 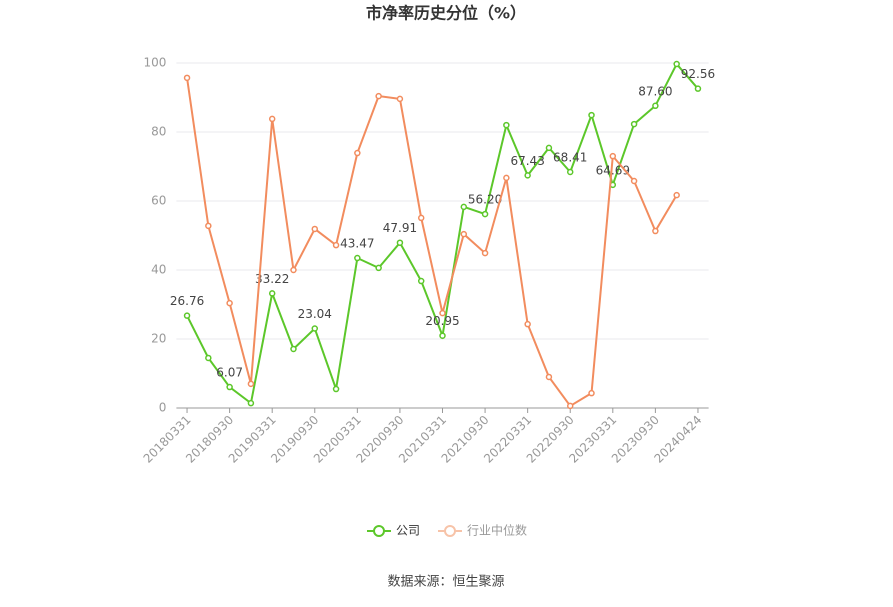 I want to click on y-tick-label: 80, so click(x=158, y=132).